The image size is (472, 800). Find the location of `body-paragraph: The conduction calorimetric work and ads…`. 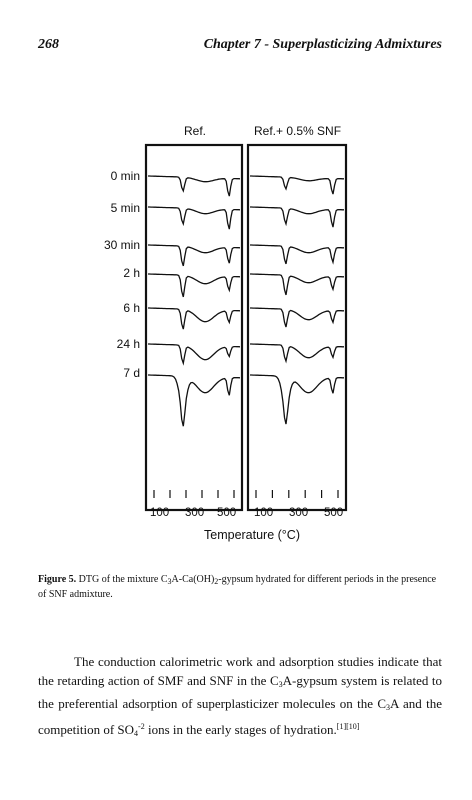

body-paragraph: The conduction calorimetric work and ads… is located at coordinates (240, 697).